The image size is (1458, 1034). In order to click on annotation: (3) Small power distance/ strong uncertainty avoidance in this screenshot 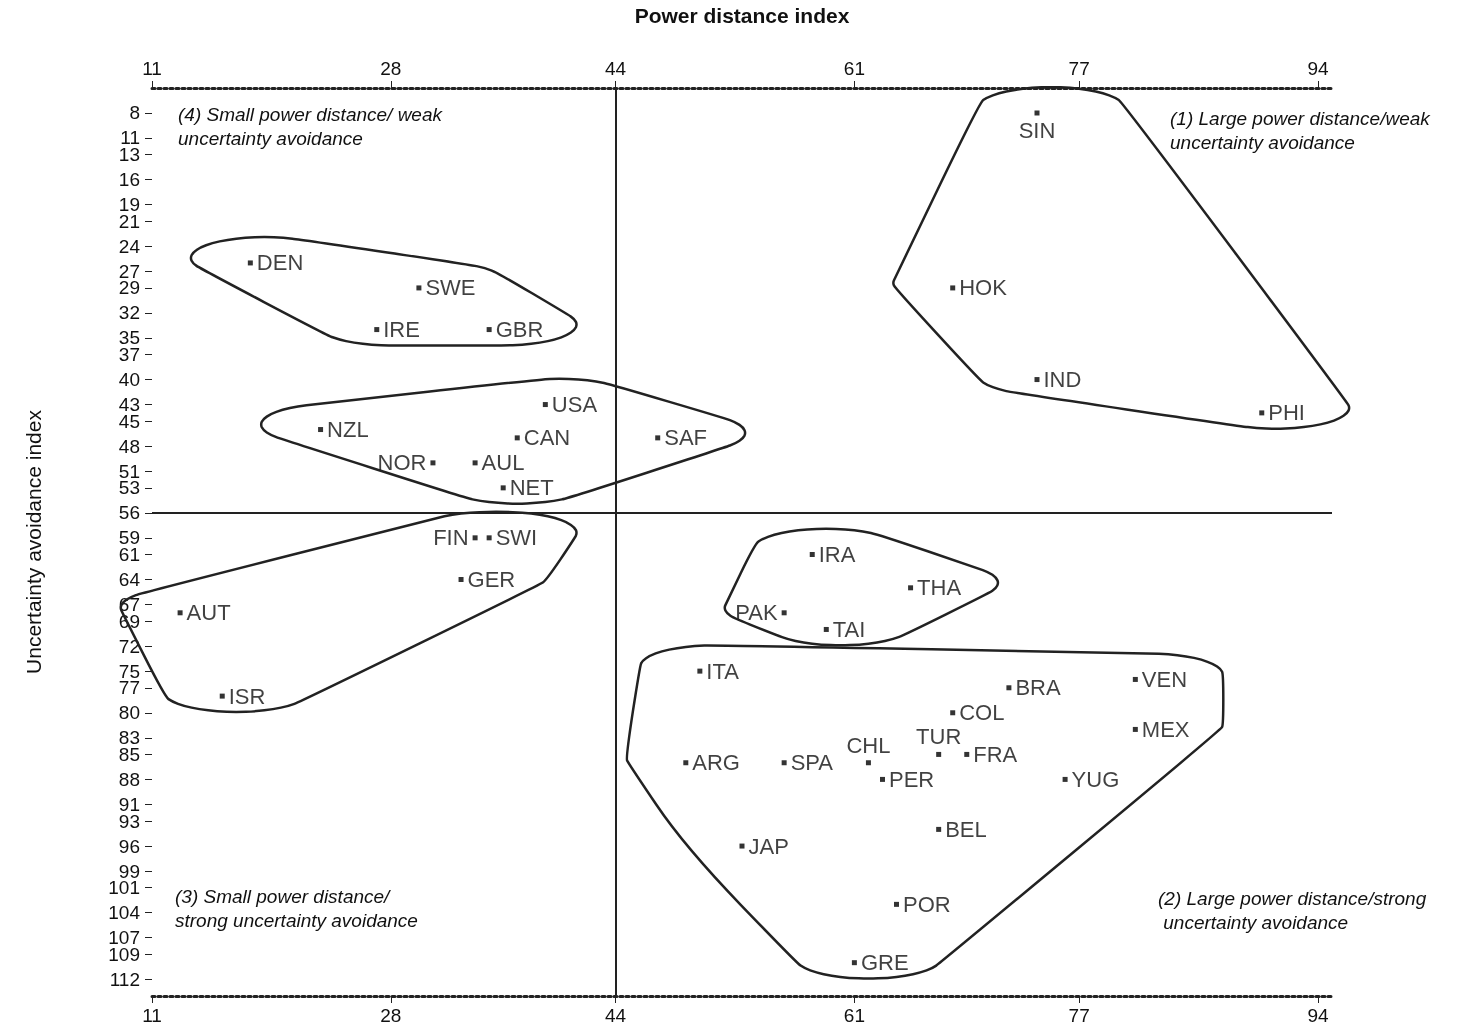, I will do `click(296, 908)`.